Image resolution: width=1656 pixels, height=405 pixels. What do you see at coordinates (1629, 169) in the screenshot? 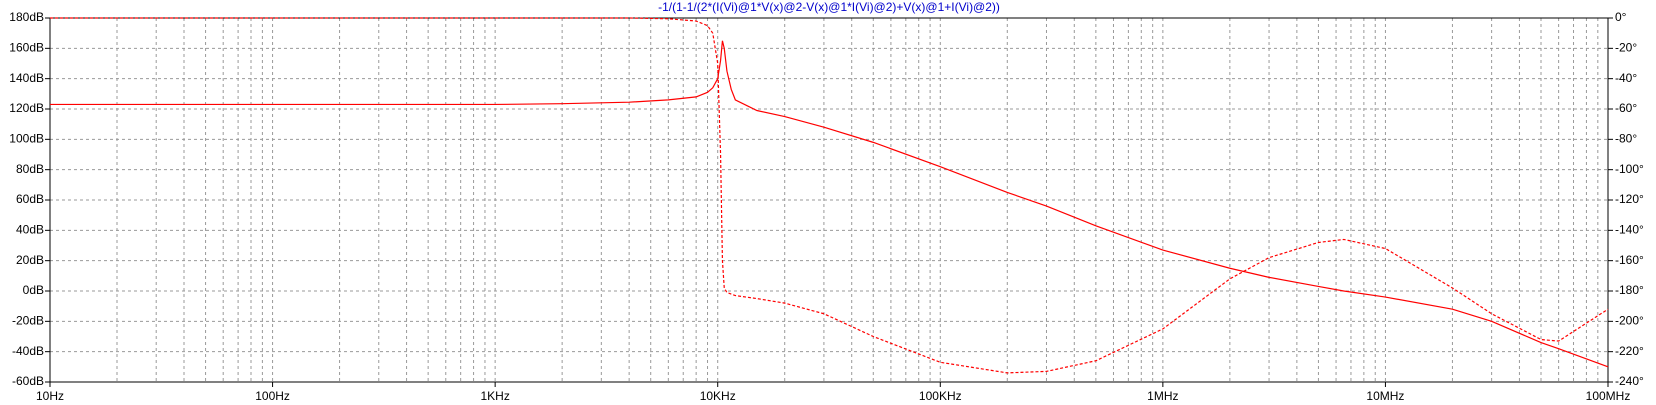
I see `y2-tick-label: -100°` at bounding box center [1629, 169].